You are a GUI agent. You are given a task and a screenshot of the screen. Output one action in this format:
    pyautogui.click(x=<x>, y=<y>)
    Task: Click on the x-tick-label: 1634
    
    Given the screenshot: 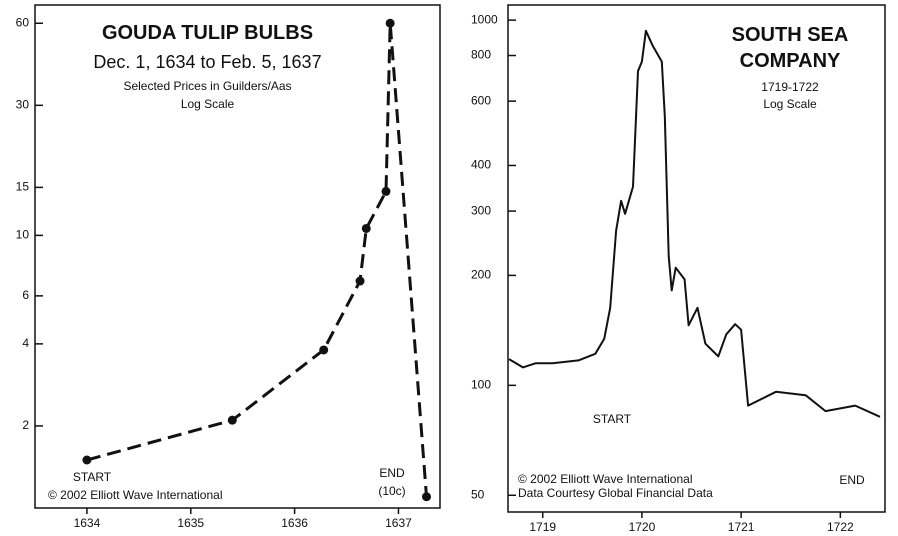 What is the action you would take?
    pyautogui.click(x=87, y=523)
    